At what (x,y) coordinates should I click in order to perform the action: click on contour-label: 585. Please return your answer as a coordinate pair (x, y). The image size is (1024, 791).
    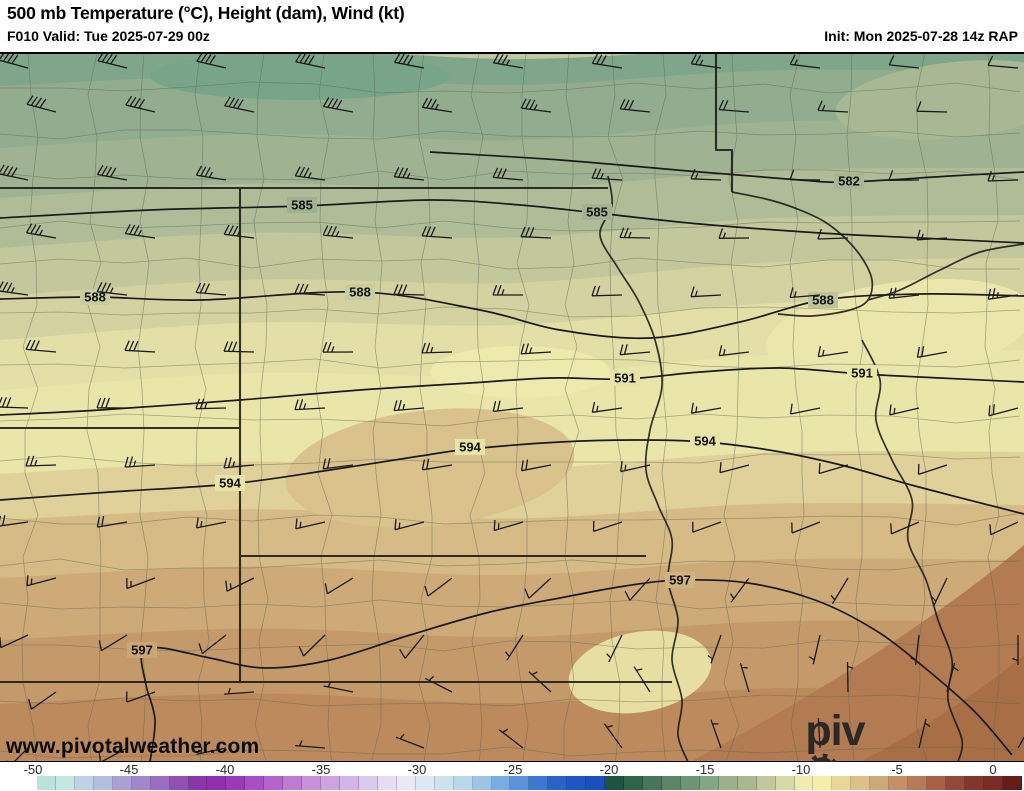
    Looking at the image, I should click on (302, 205).